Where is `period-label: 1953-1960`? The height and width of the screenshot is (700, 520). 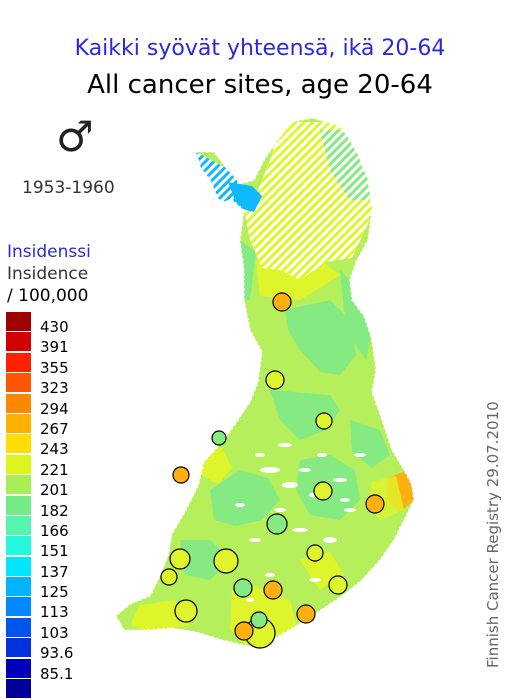 period-label: 1953-1960 is located at coordinates (68, 188).